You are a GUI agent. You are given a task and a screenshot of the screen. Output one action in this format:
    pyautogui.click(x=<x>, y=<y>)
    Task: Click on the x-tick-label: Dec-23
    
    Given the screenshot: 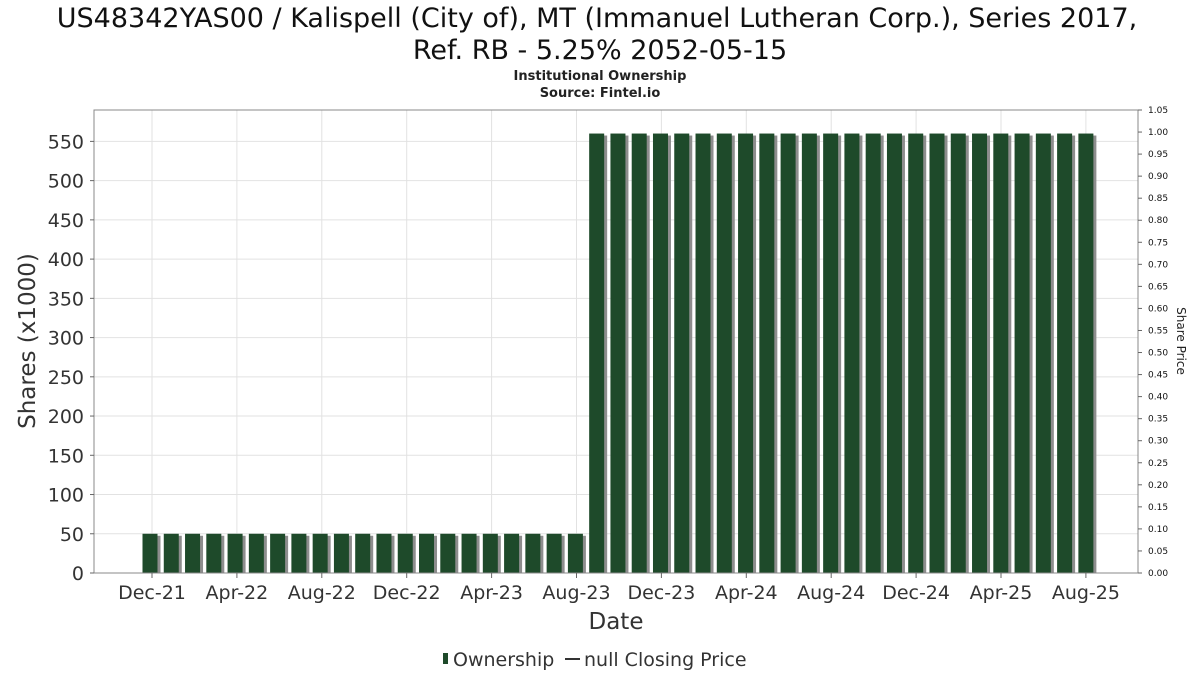 What is the action you would take?
    pyautogui.click(x=661, y=593)
    